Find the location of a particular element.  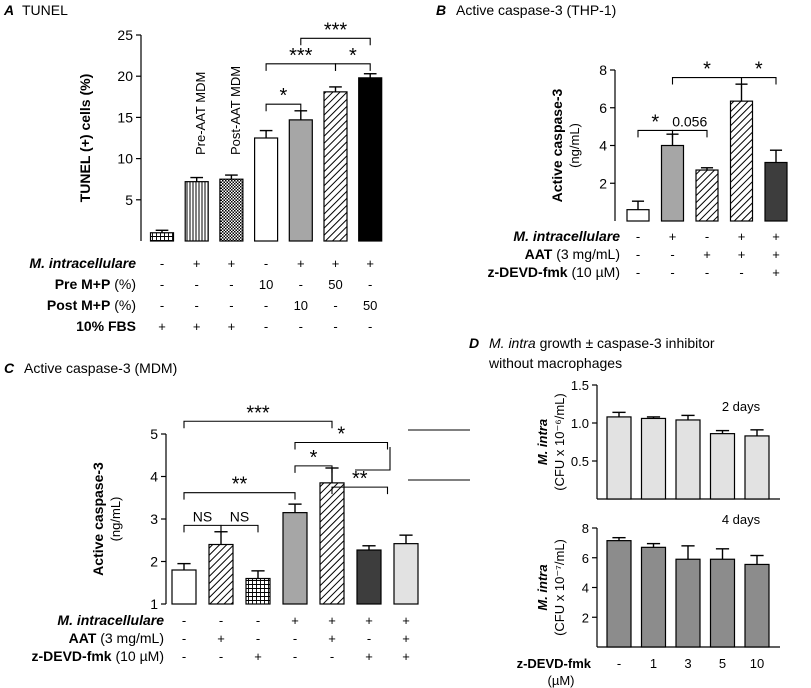

table-row-unit: (3 mg/mL) is located at coordinates (130, 638).